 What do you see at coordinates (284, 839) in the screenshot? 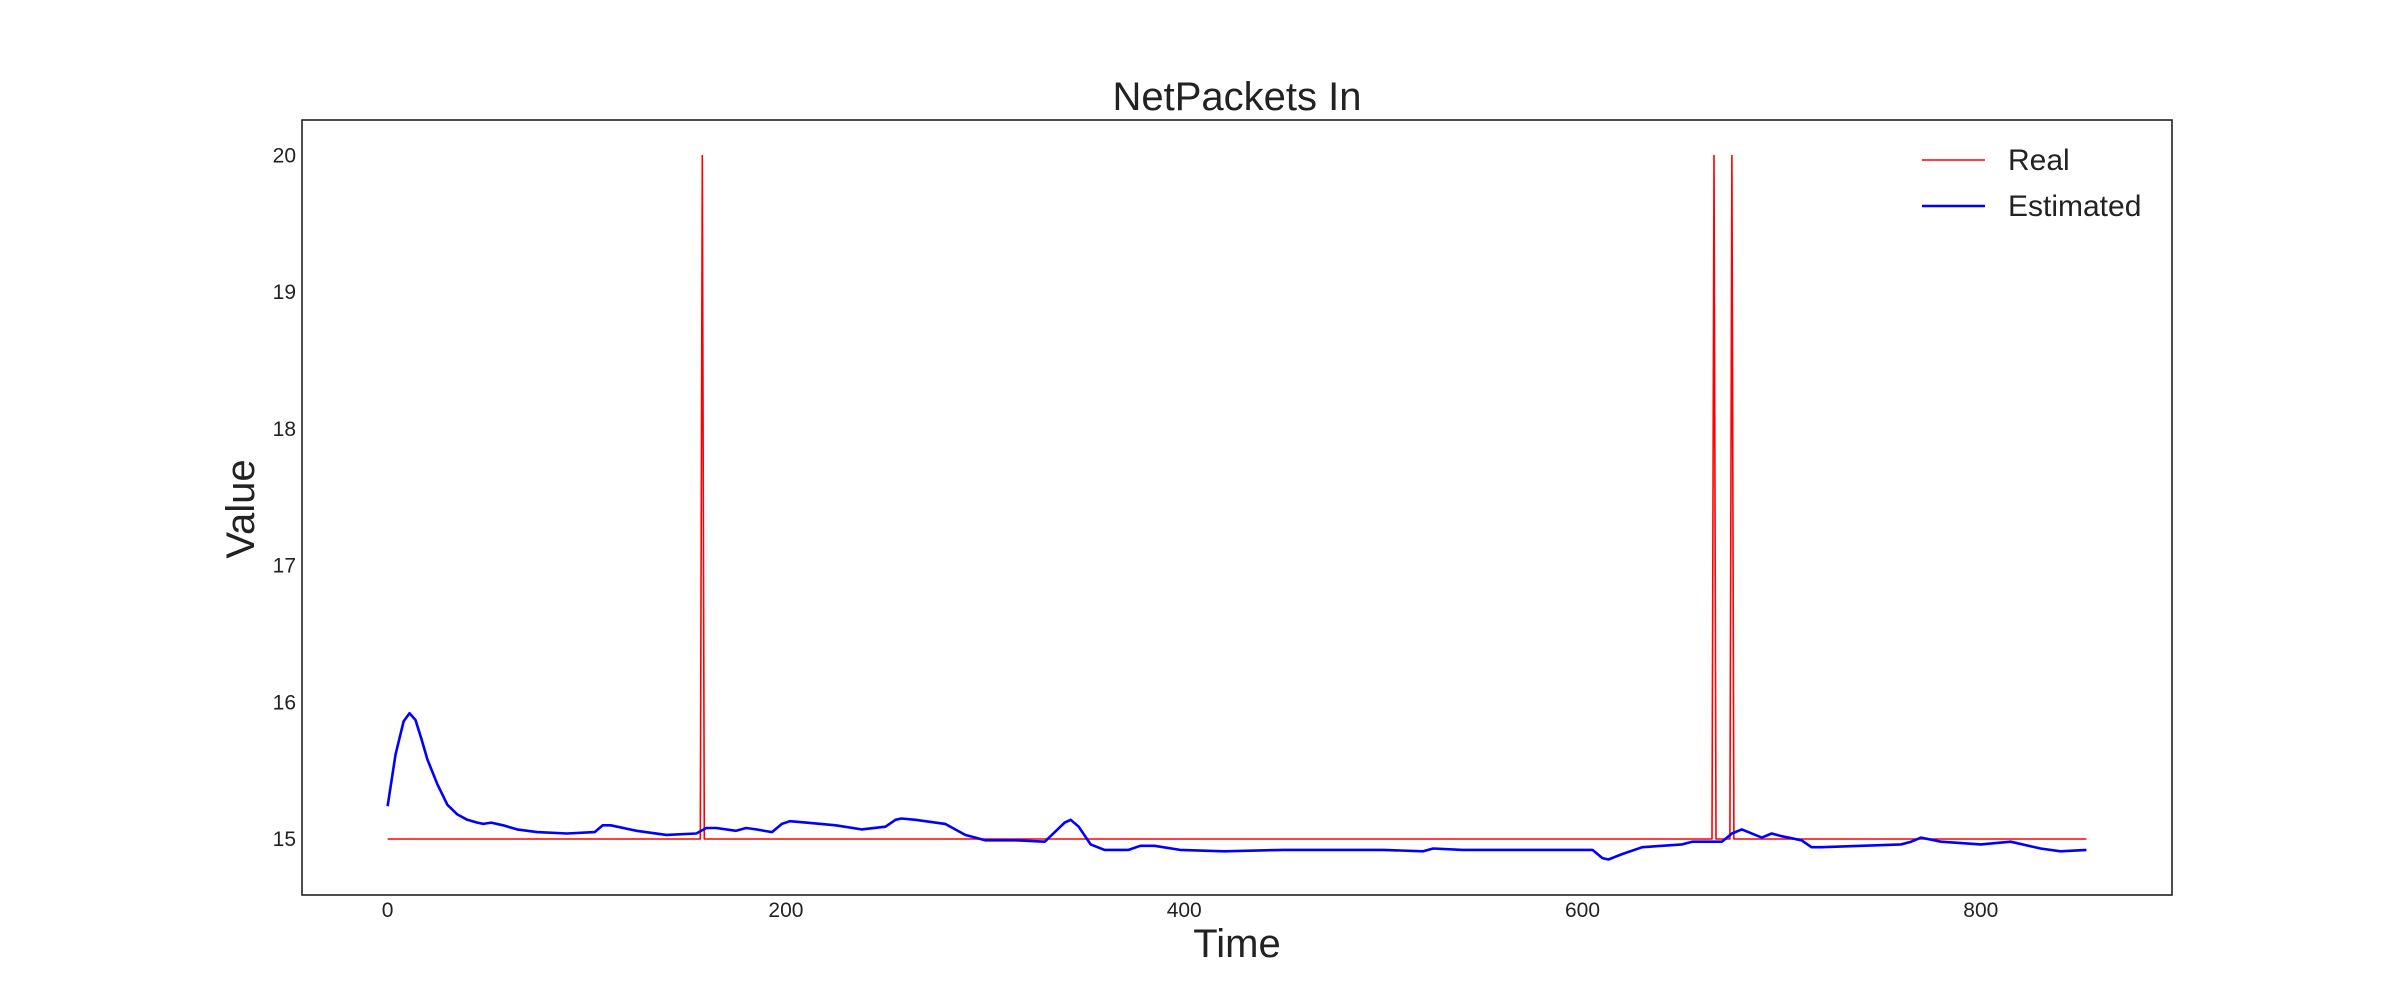
I see `y-tick-label: 15` at bounding box center [284, 839].